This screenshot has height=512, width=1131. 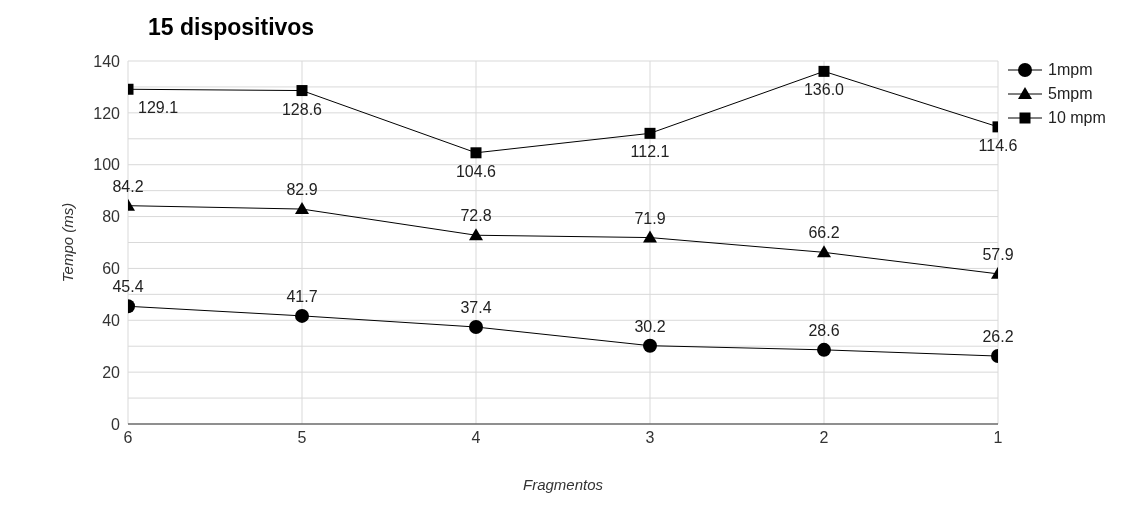 I want to click on y-tick-label: 60, so click(x=111, y=269).